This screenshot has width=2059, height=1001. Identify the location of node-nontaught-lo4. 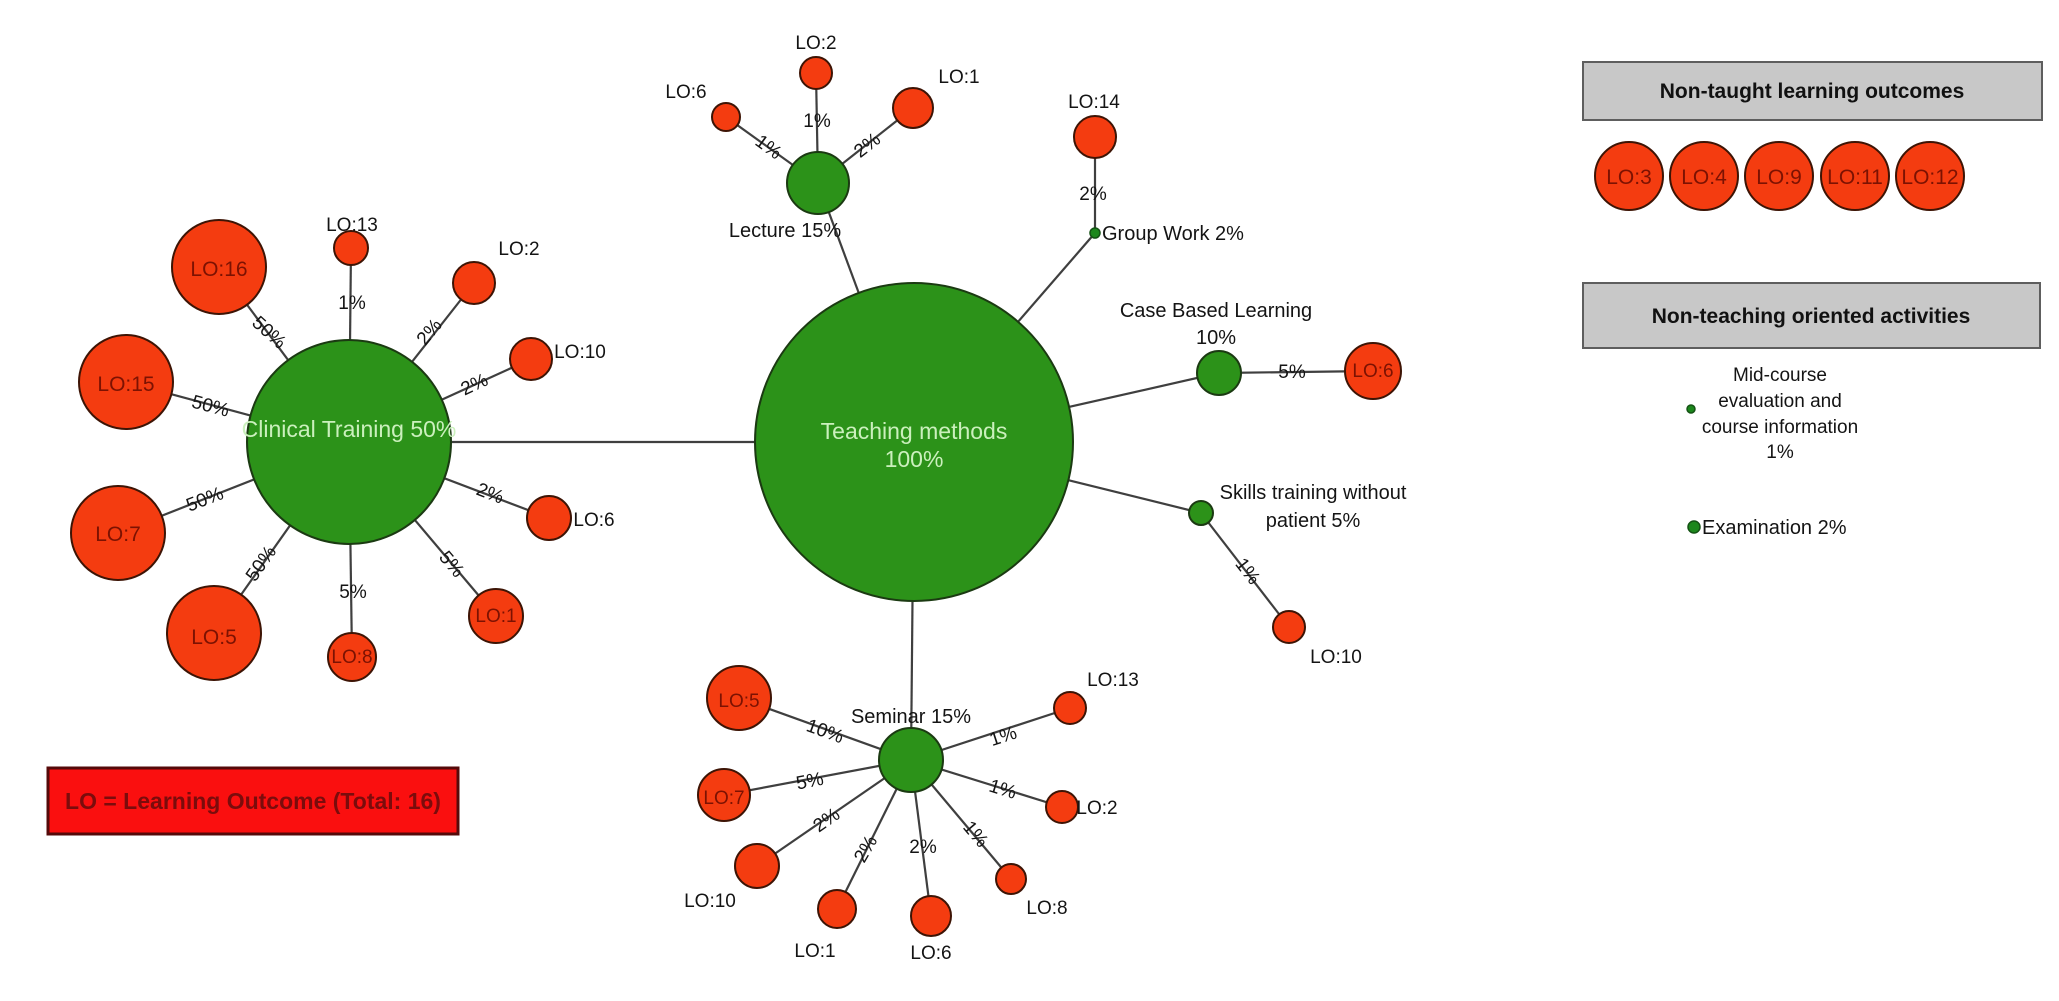
(1704, 176).